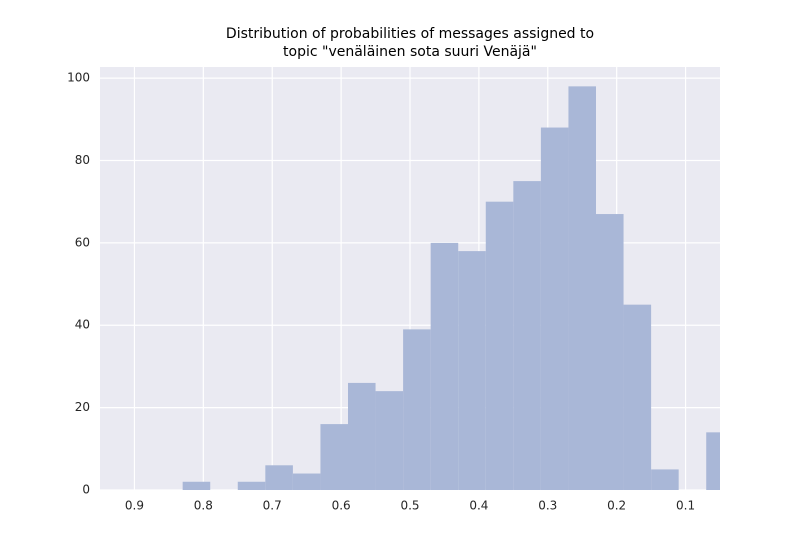 Image resolution: width=800 pixels, height=554 pixels. What do you see at coordinates (82, 242) in the screenshot?
I see `y-tick-label: 60` at bounding box center [82, 242].